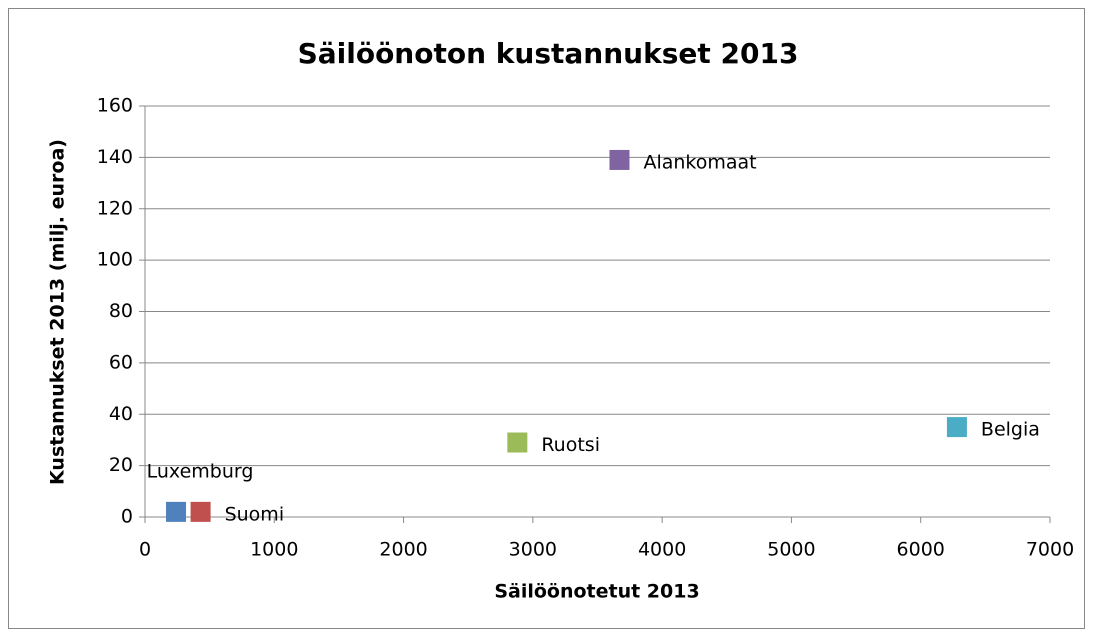 This screenshot has height=637, width=1095. Describe the element at coordinates (121, 465) in the screenshot. I see `y-tick-label: 20` at that location.